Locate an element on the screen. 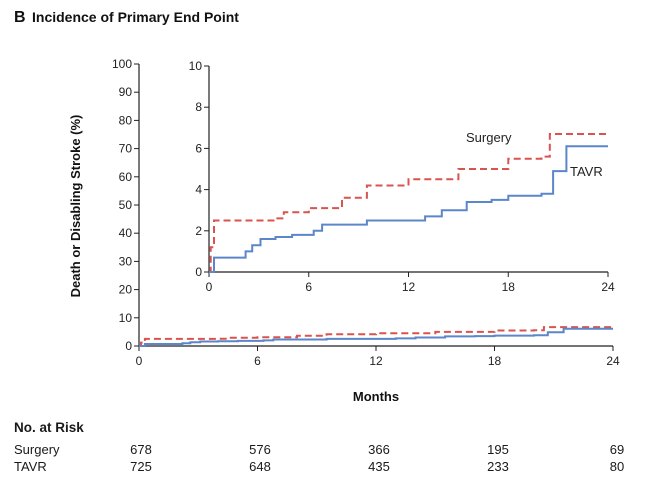 This screenshot has width=648, height=484. risk-cell: 678 is located at coordinates (141, 449).